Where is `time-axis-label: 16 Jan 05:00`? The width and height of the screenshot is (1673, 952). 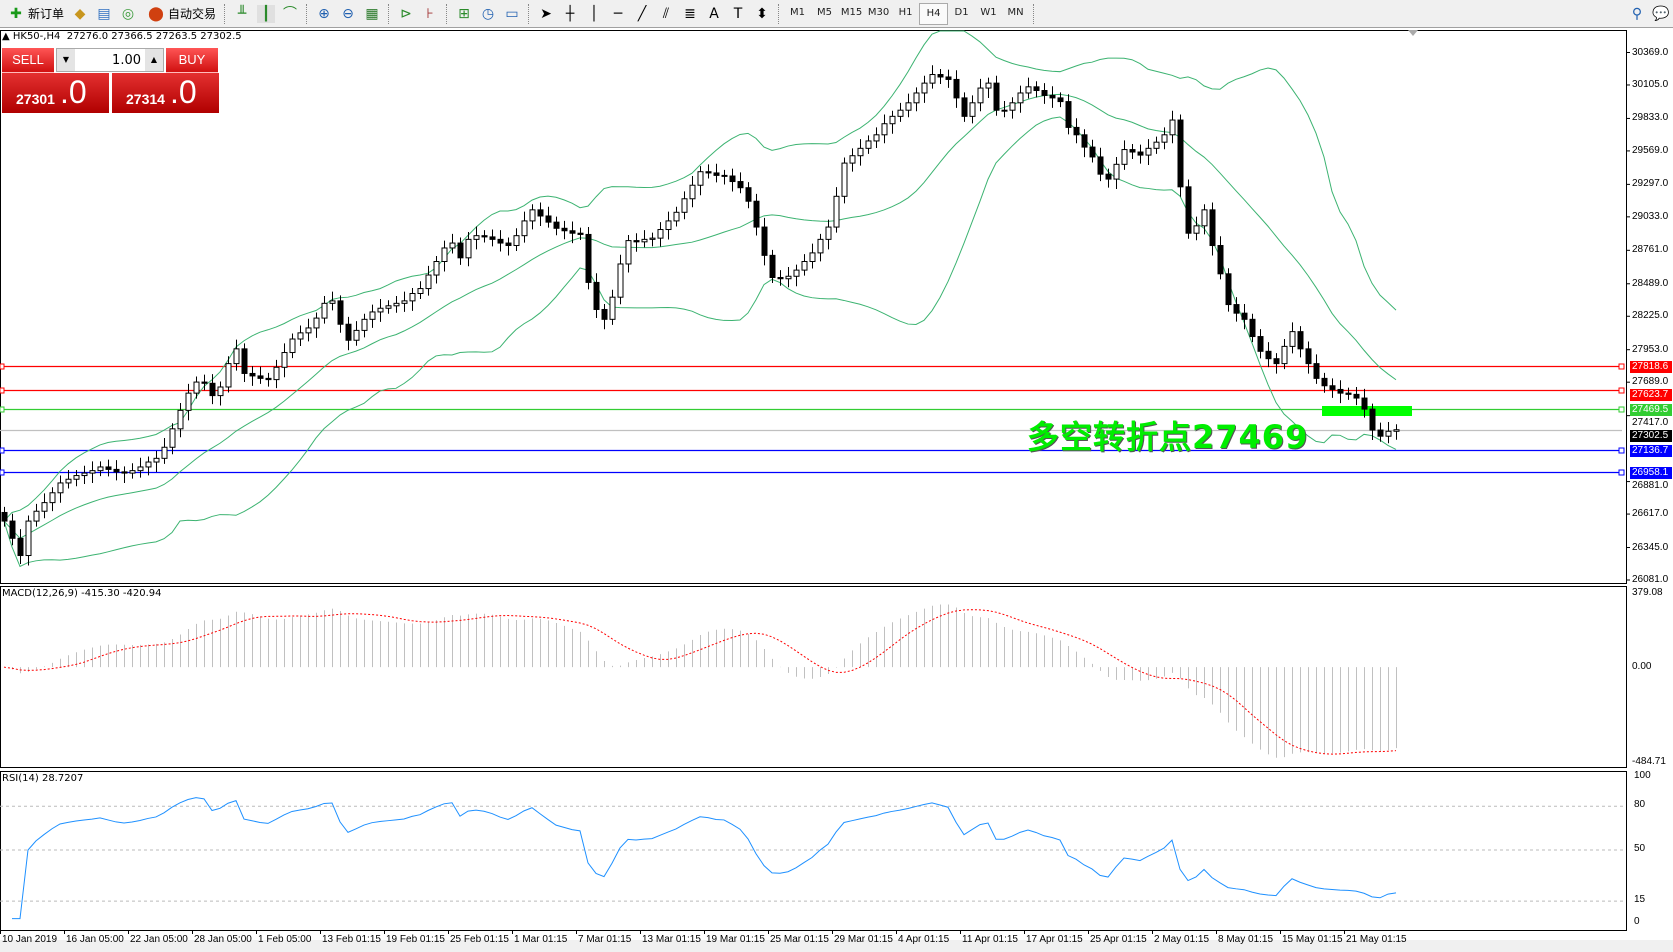 time-axis-label: 16 Jan 05:00 is located at coordinates (95, 939).